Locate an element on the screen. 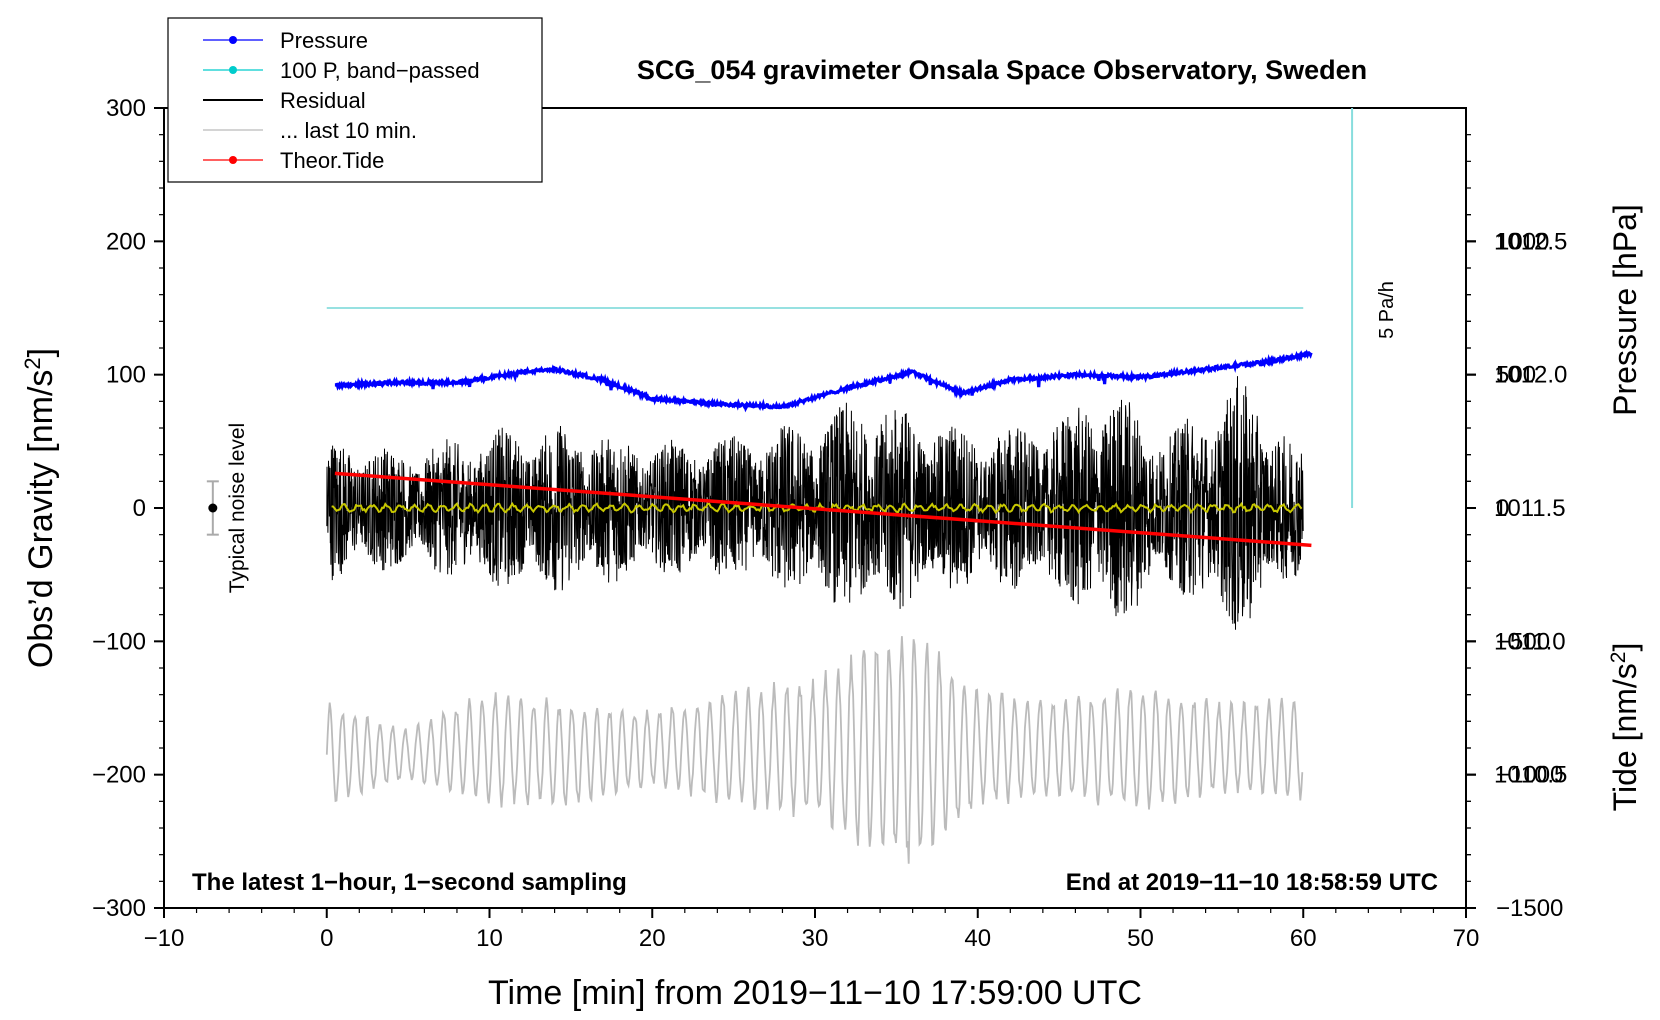  y-left-tick-label: 200 is located at coordinates (126, 241).